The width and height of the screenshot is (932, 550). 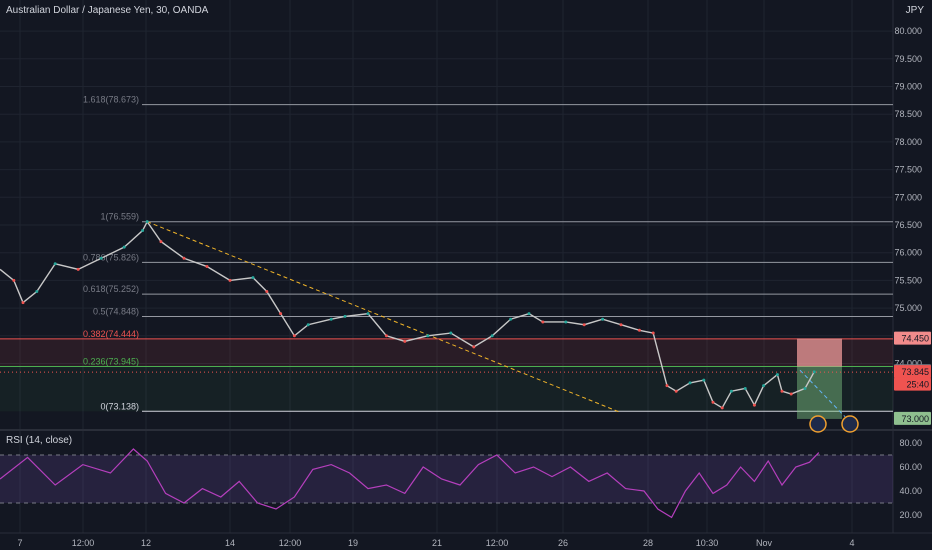 What do you see at coordinates (446, 352) in the screenshot?
I see `fib-zone-red` at bounding box center [446, 352].